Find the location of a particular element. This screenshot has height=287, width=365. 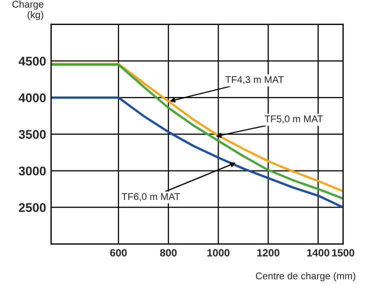

y-tick-label: 4500 is located at coordinates (32, 61).